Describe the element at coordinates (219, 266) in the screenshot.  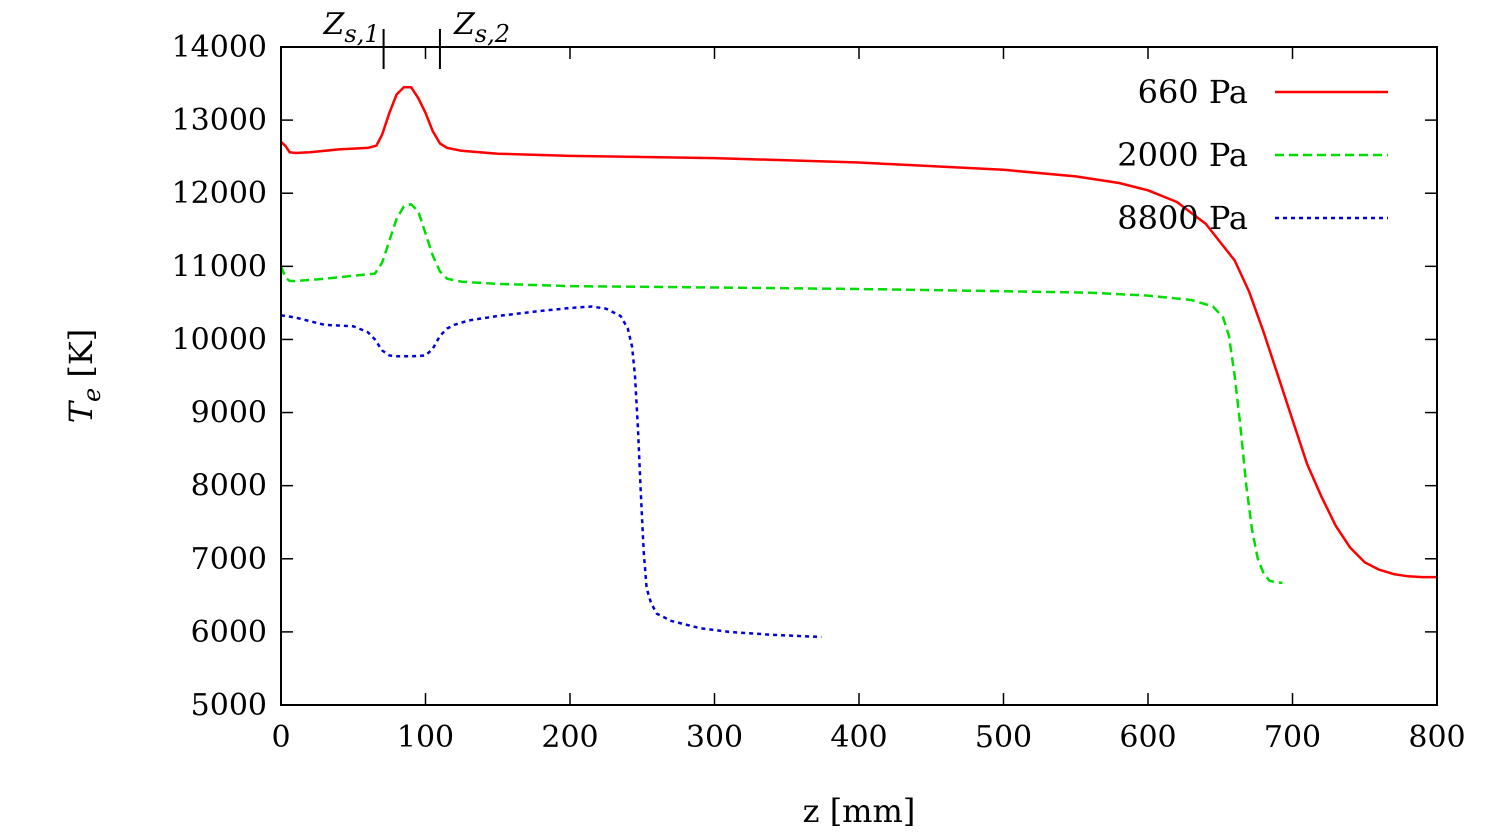
I see `y-tick-label: 11000` at that location.